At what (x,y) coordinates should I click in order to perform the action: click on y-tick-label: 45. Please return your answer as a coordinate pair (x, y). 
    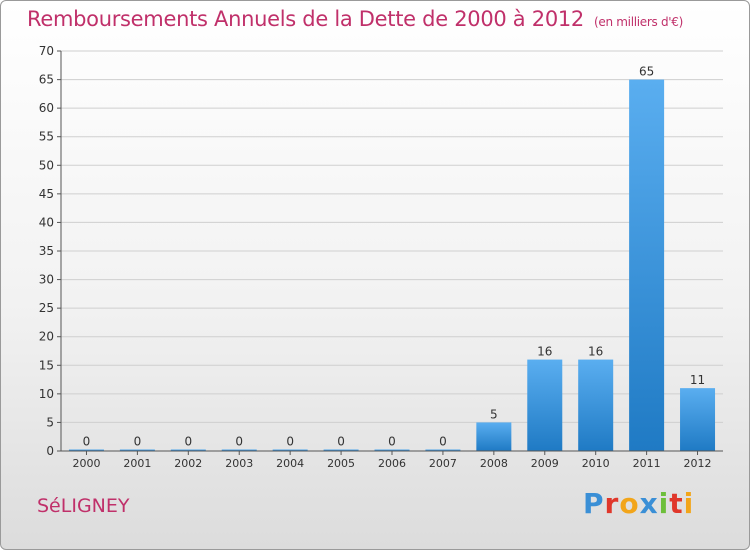
    Looking at the image, I should click on (46, 194).